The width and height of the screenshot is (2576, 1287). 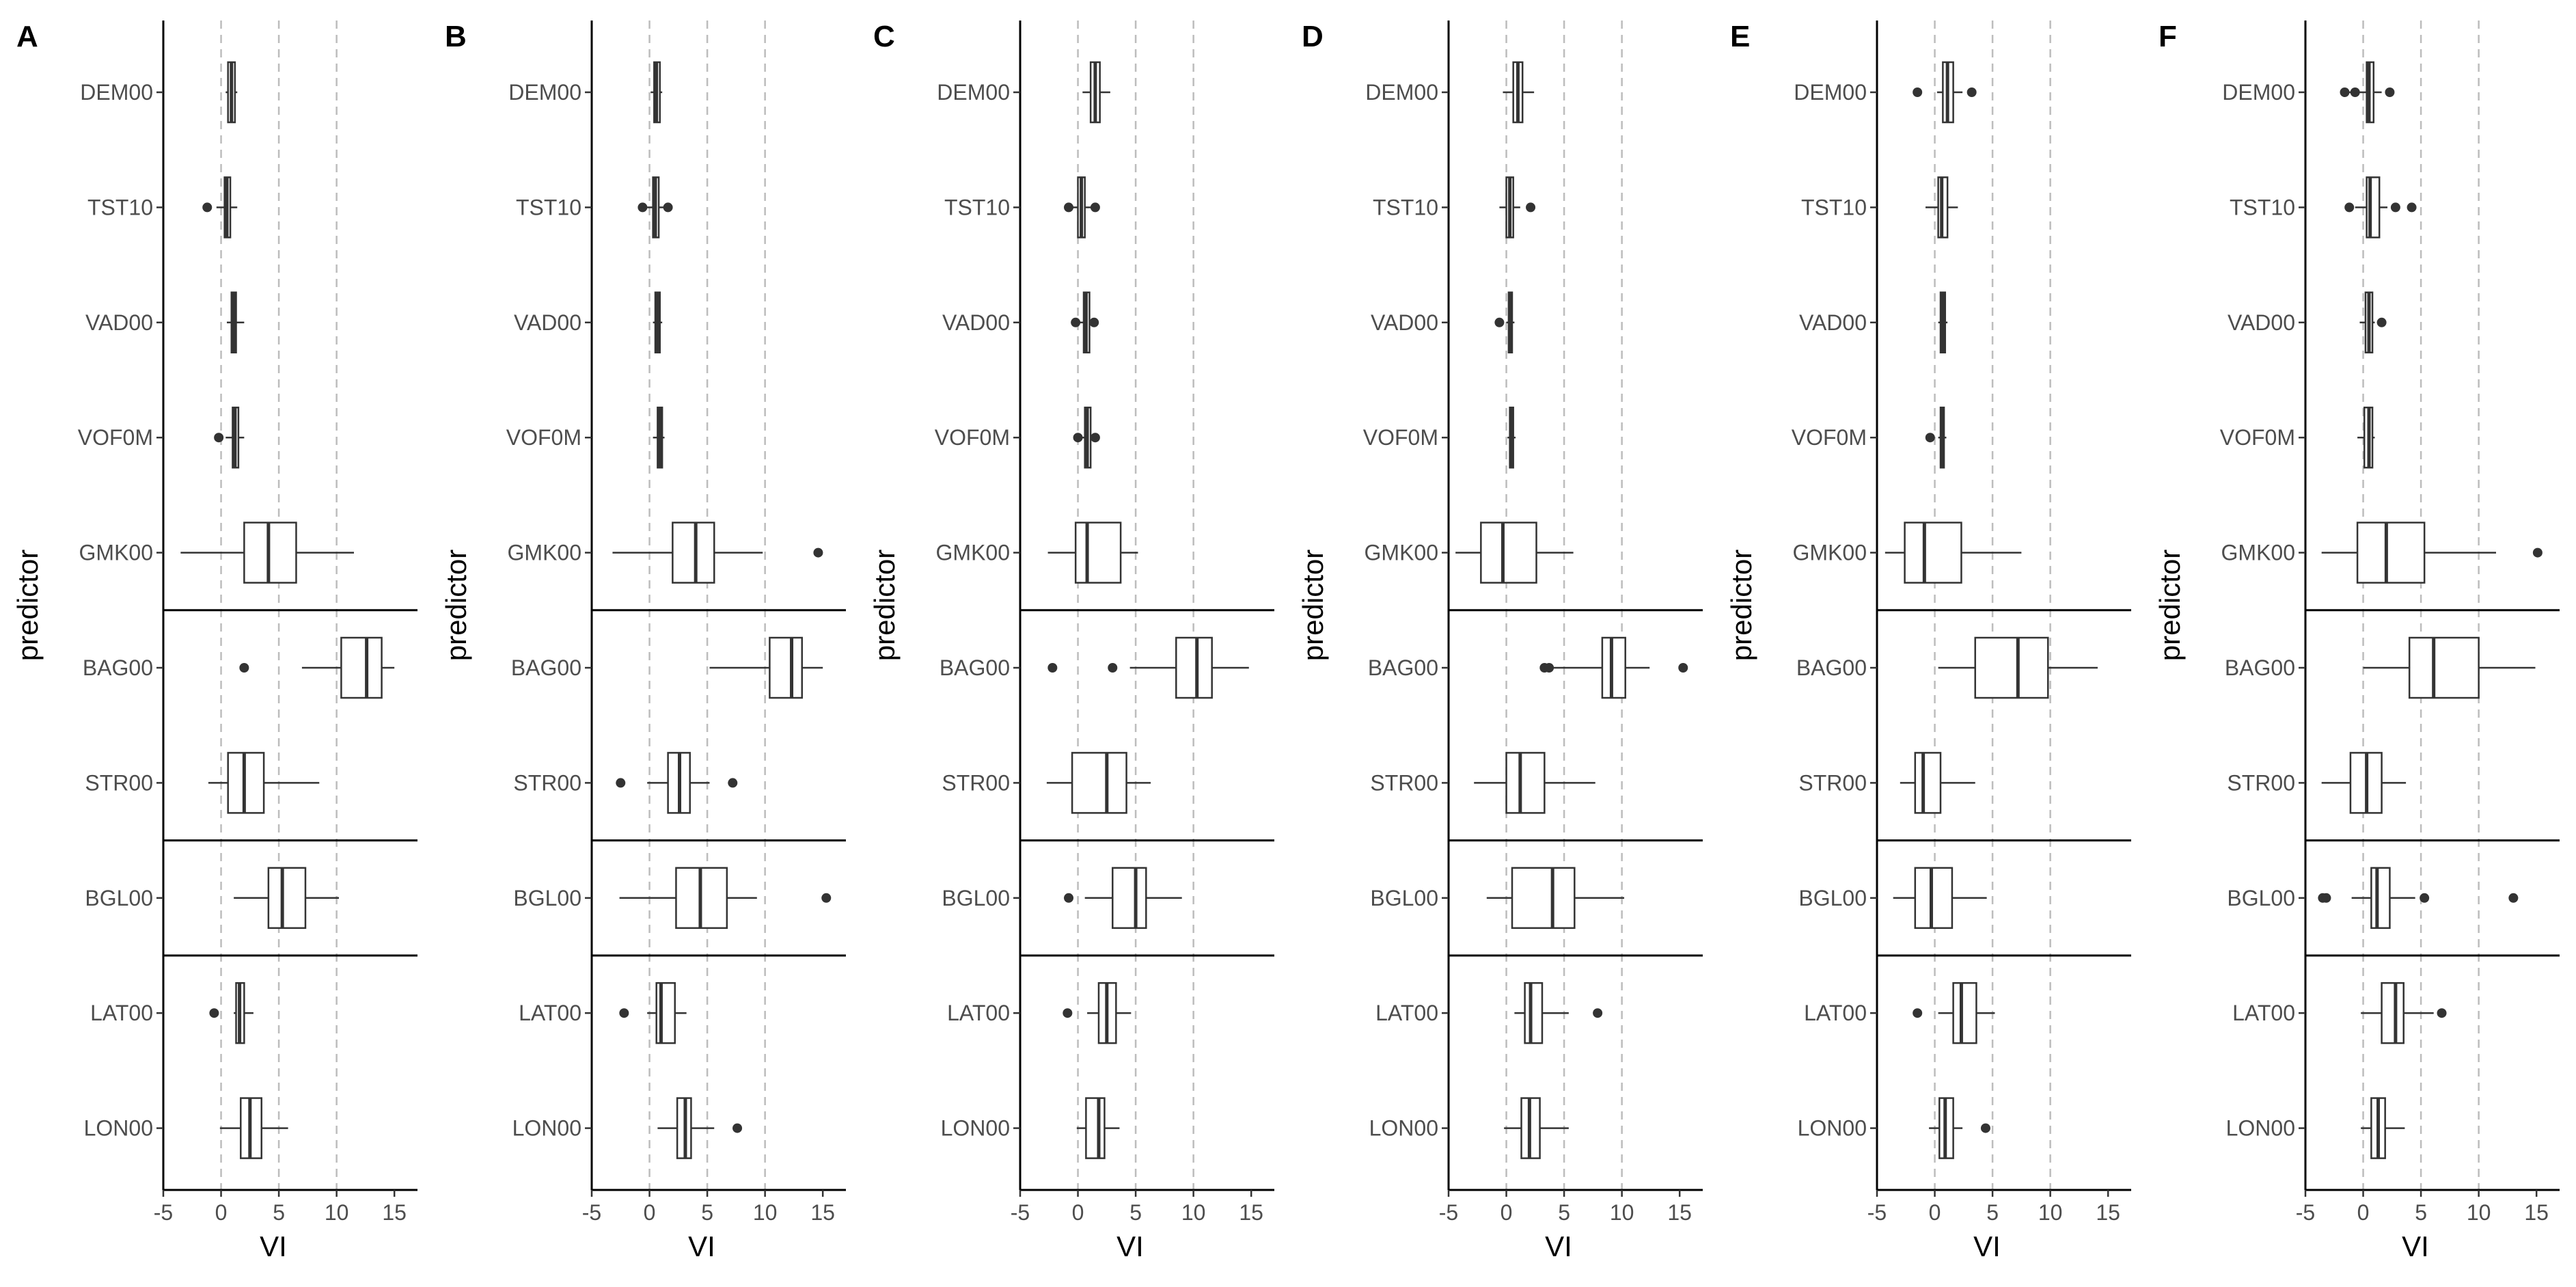 I want to click on y-tick-label: LAT00, so click(x=978, y=1013).